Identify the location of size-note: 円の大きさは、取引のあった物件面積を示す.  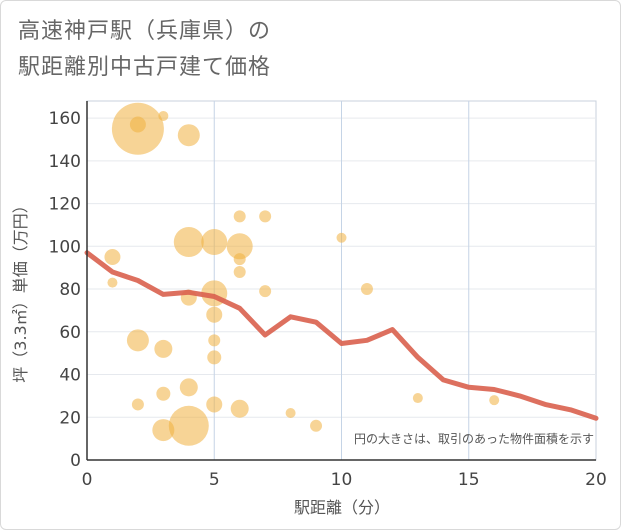
(474, 438).